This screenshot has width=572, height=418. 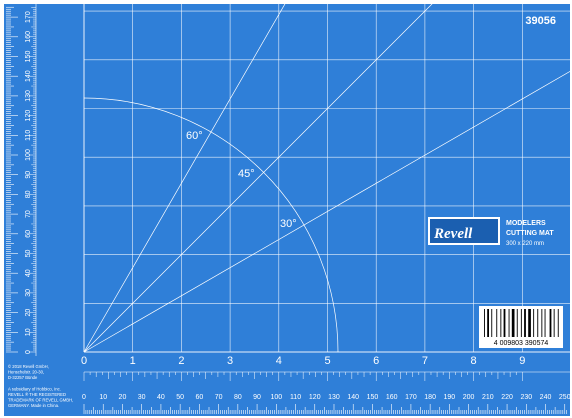 I want to click on size-text: 300 x 220 mm, so click(x=525, y=244).